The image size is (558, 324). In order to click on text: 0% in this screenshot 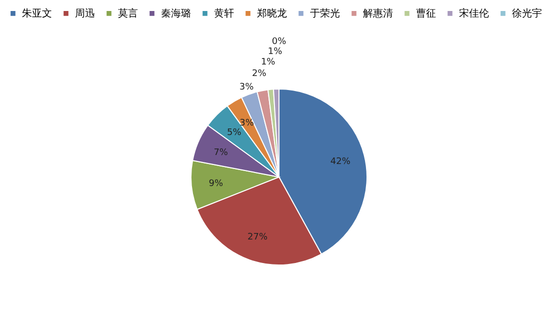, I will do `click(279, 42)`.